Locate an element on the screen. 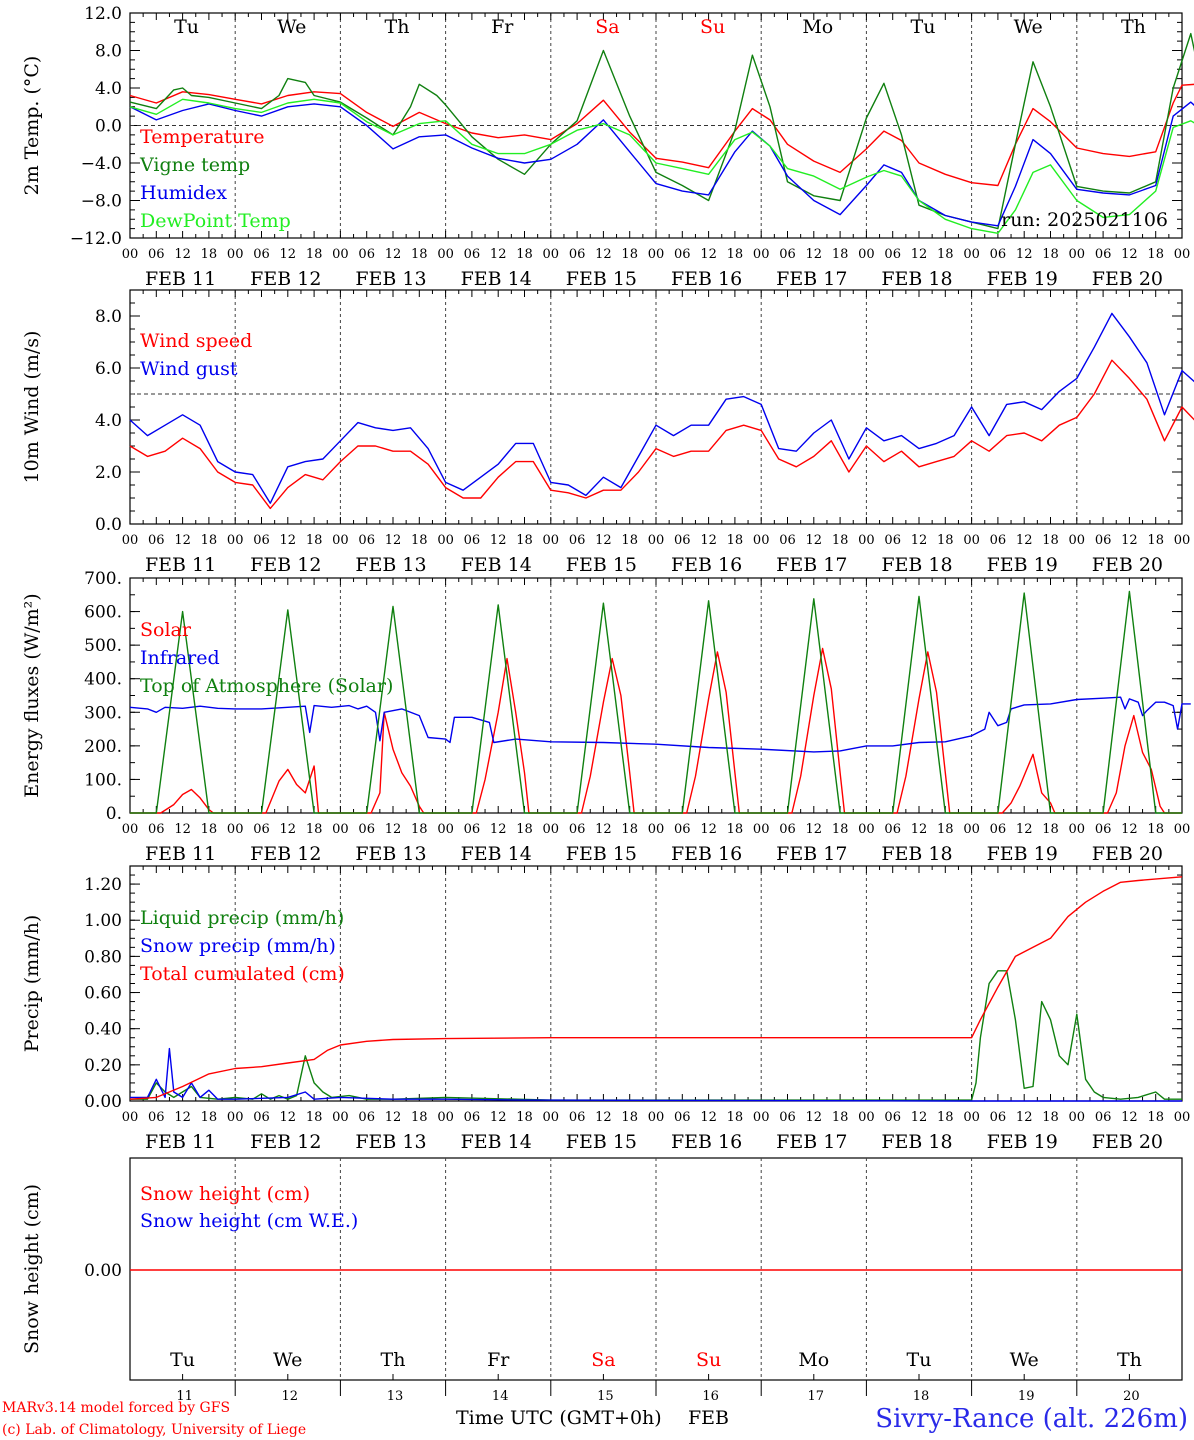 The height and width of the screenshot is (1440, 1194). date-label: FEB 16 is located at coordinates (706, 854).